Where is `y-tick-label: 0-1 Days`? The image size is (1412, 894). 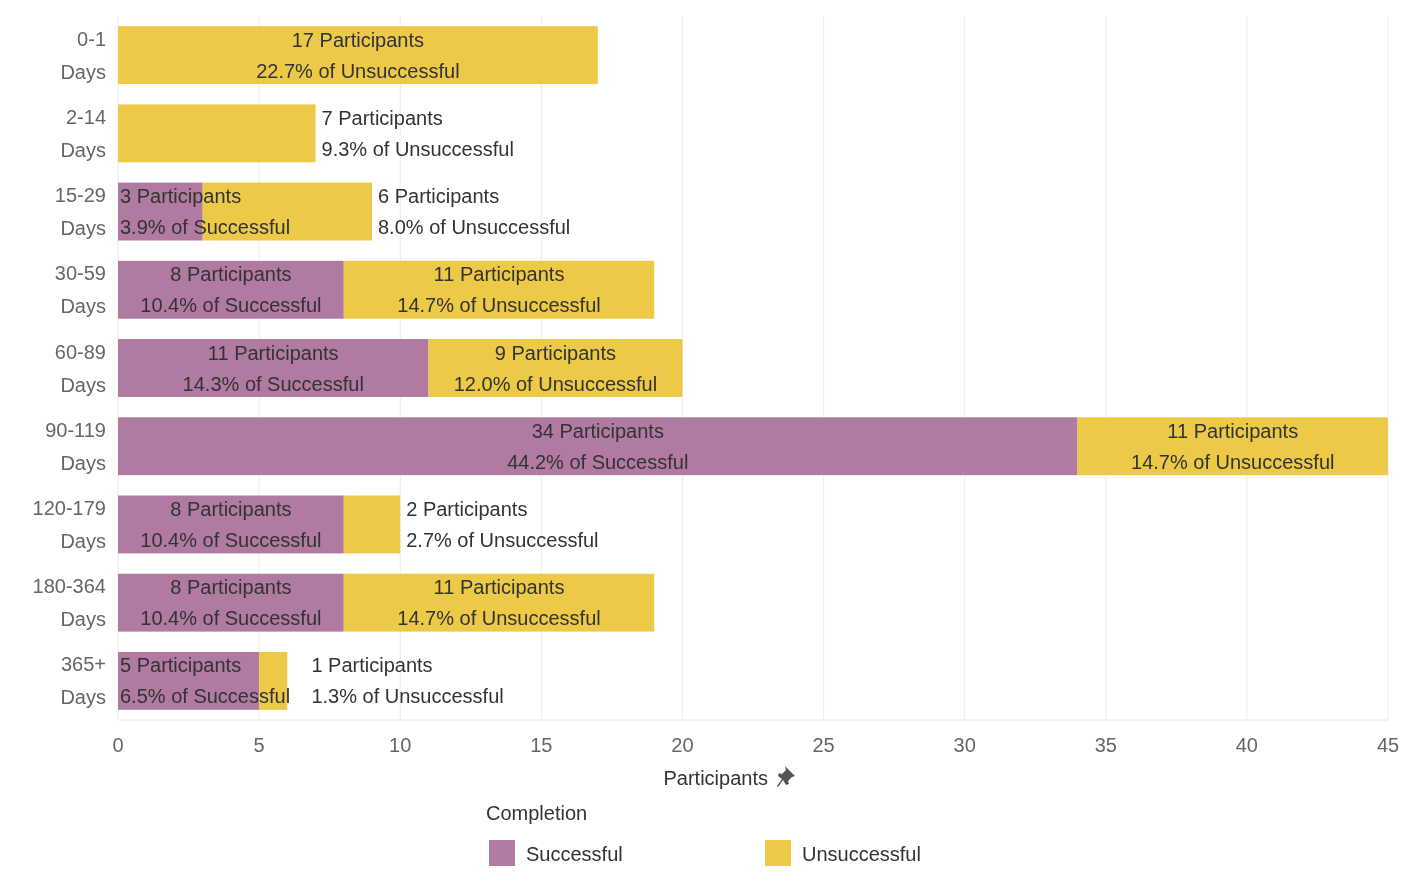
y-tick-label: 0-1 Days is located at coordinates (83, 55).